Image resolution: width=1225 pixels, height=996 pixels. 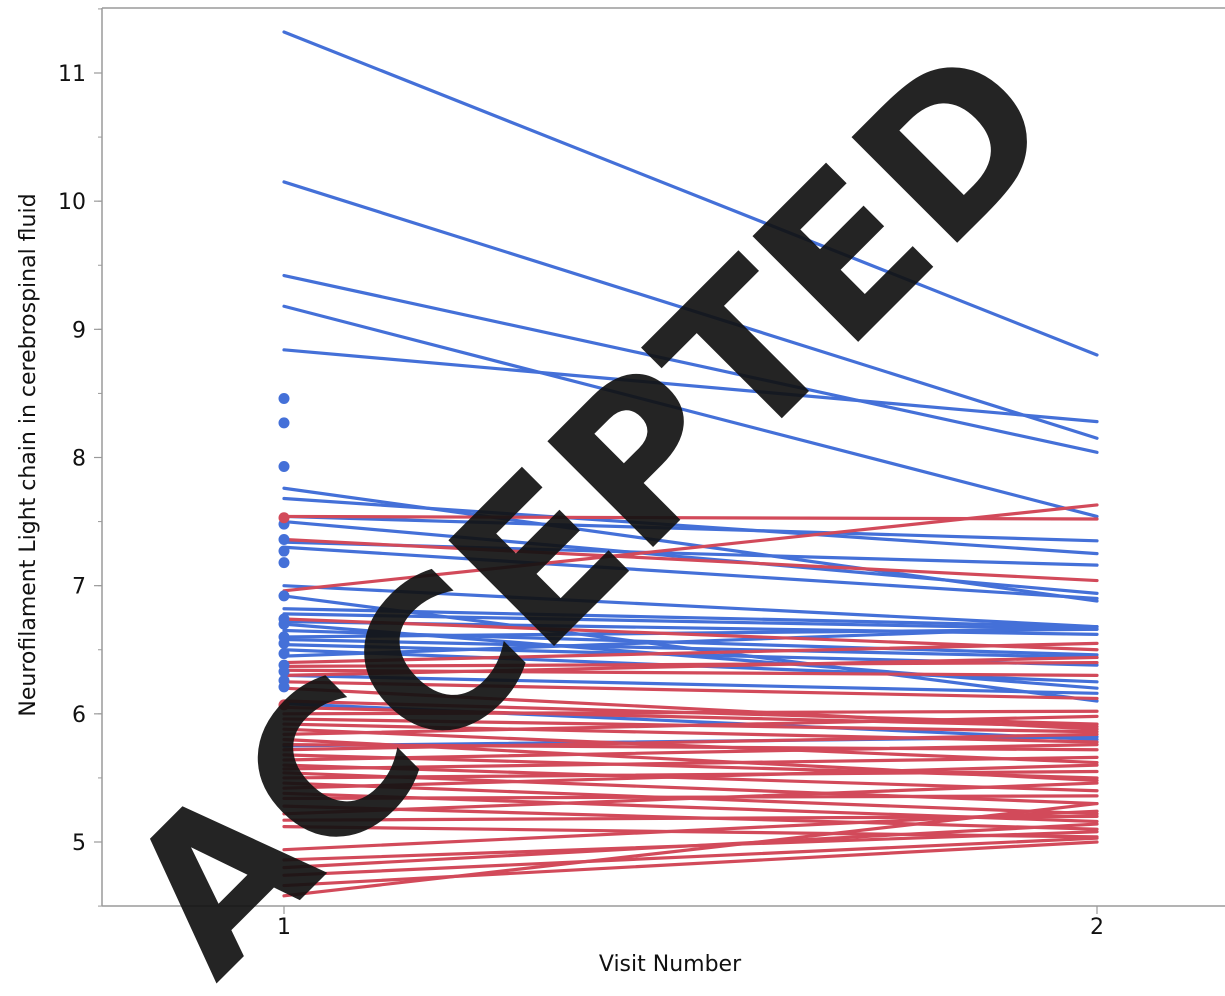 I want to click on series-points, so click(x=284, y=552).